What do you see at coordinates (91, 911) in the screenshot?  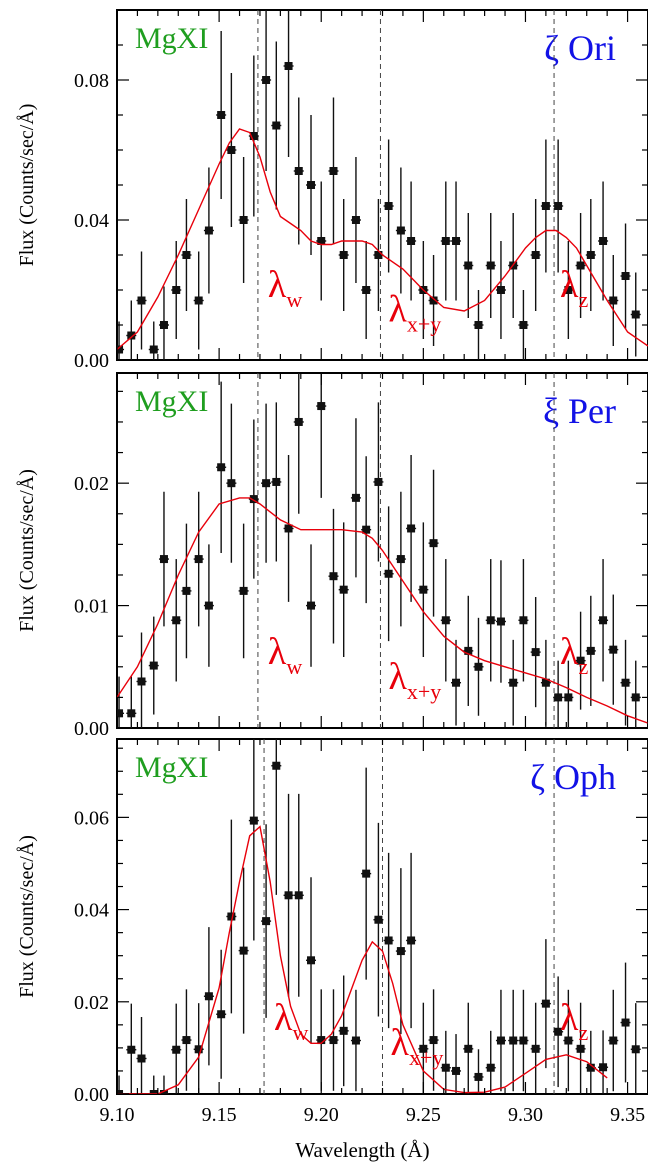 I see `y-tick-label: 0.04` at bounding box center [91, 911].